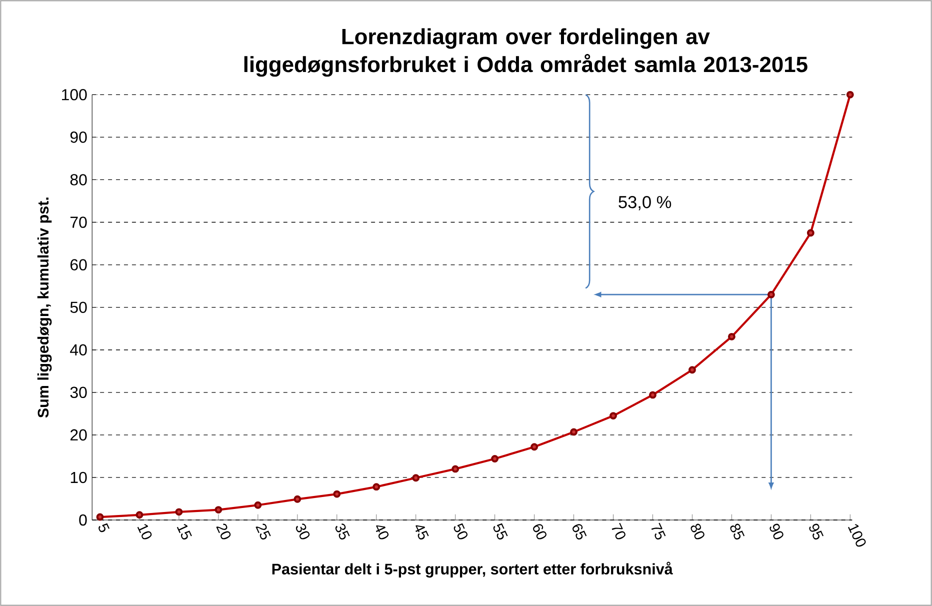  Describe the element at coordinates (645, 203) in the screenshot. I see `annotation: 53,0 %` at that location.